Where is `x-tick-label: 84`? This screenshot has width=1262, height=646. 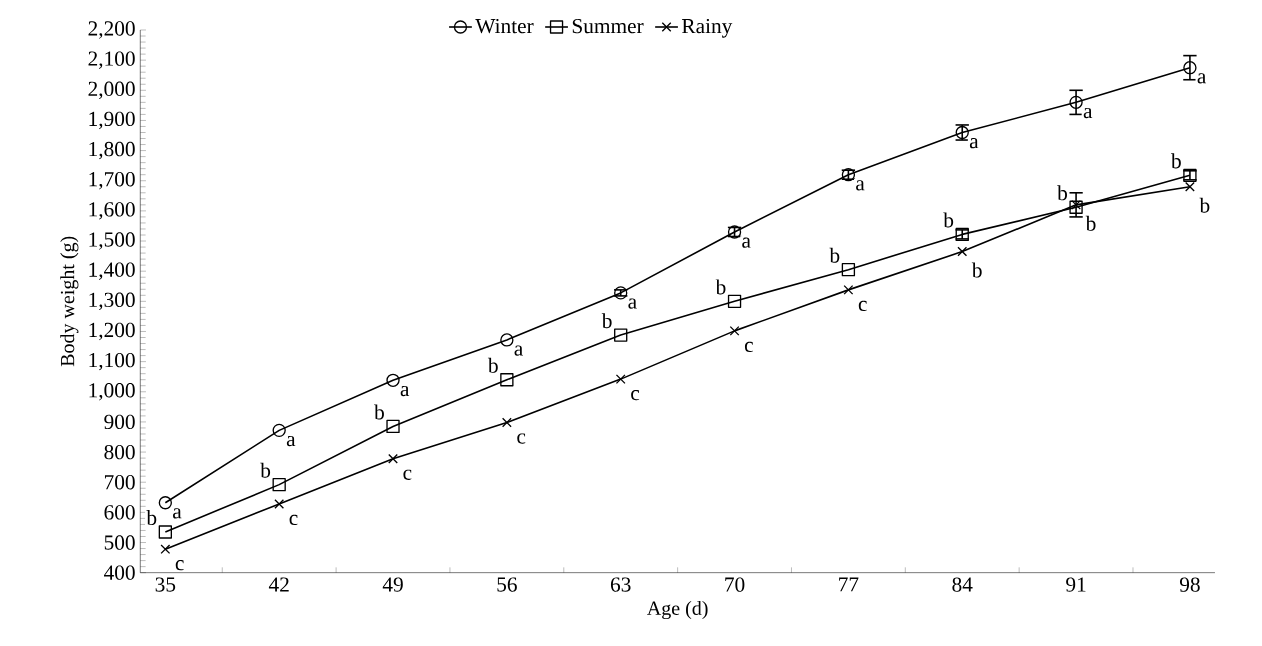 x-tick-label: 84 is located at coordinates (962, 584).